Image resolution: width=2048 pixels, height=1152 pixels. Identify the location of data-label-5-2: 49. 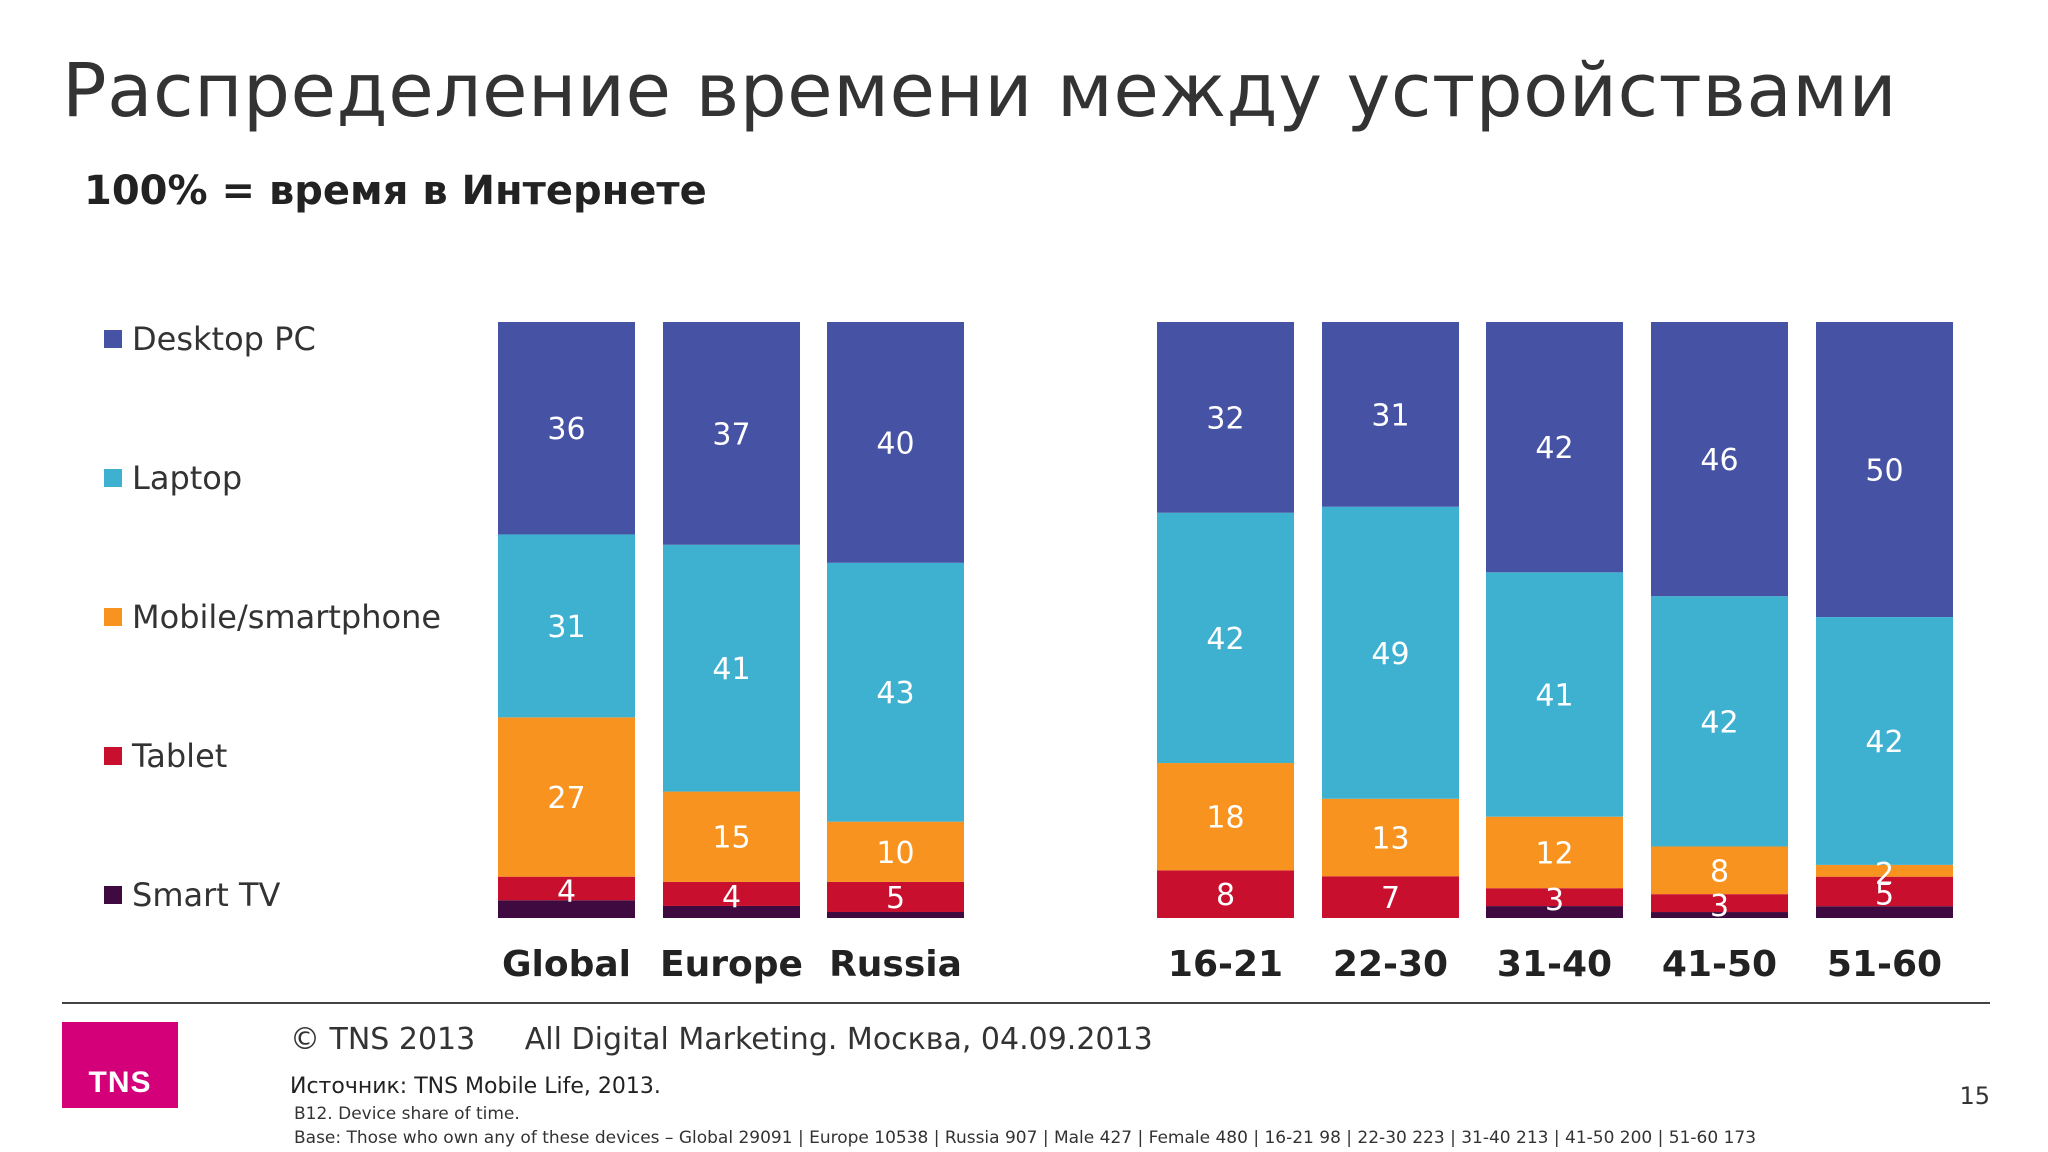
(1390, 654).